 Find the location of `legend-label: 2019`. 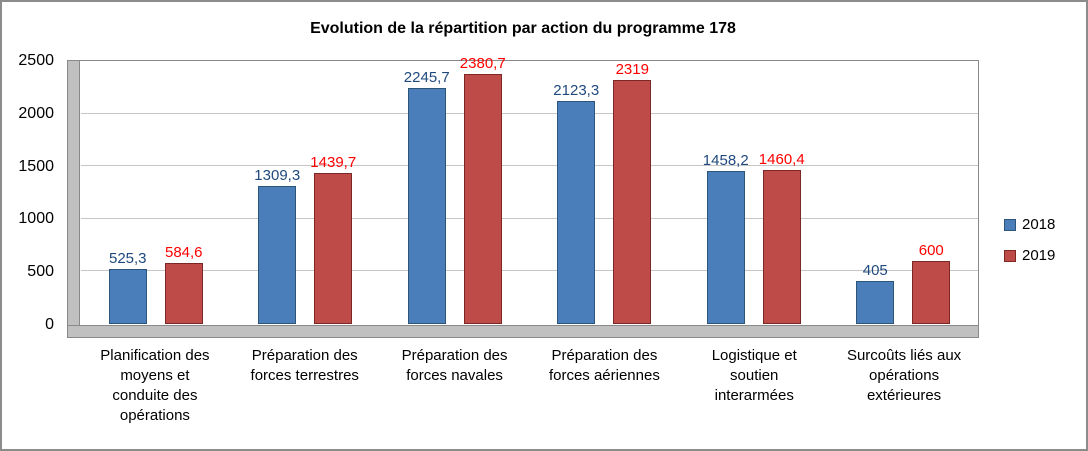

legend-label: 2019 is located at coordinates (1039, 255).